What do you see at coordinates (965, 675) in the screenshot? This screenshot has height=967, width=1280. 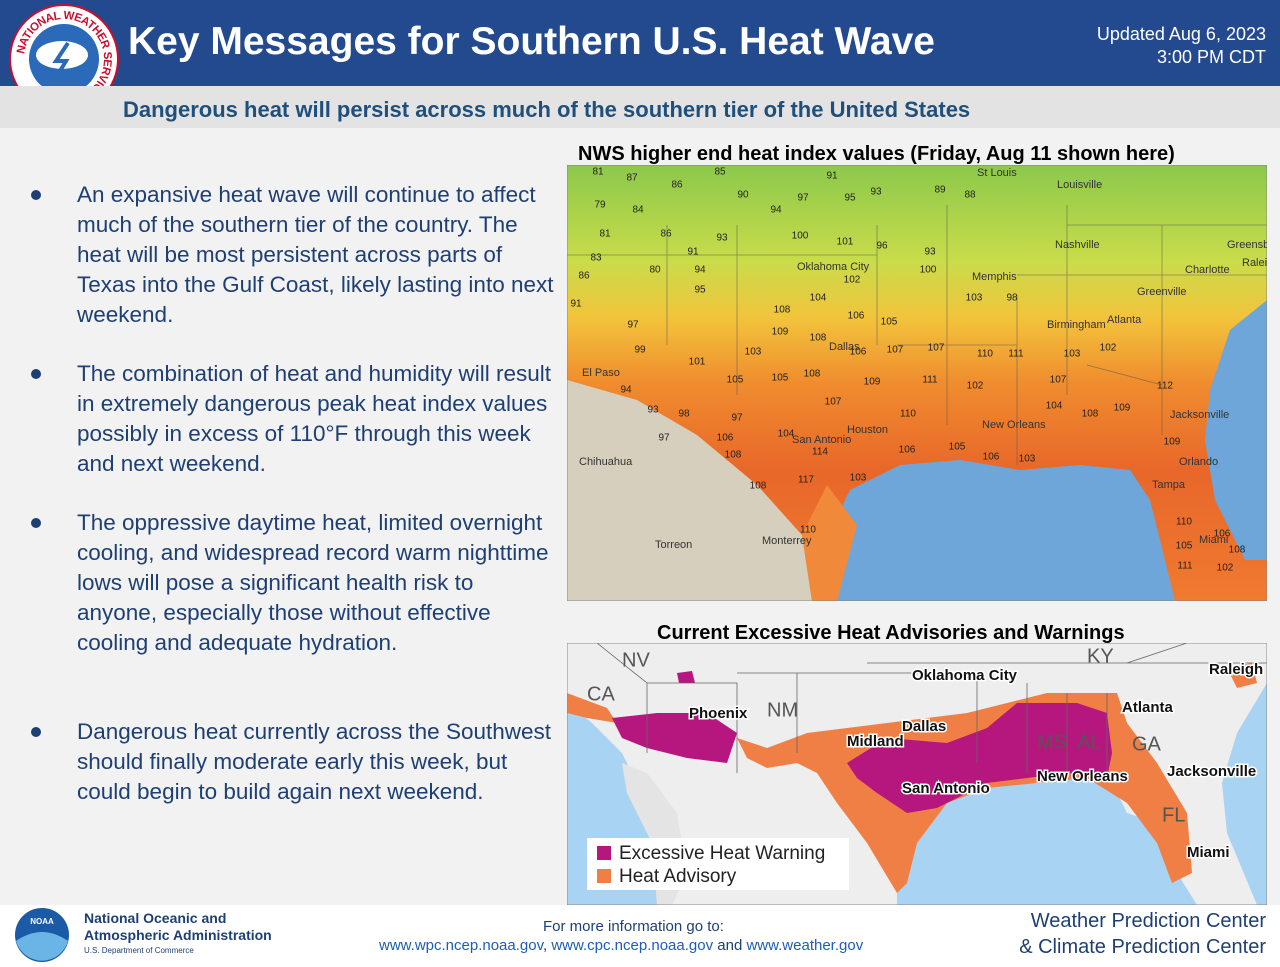 I see `city-label: Oklahoma City` at bounding box center [965, 675].